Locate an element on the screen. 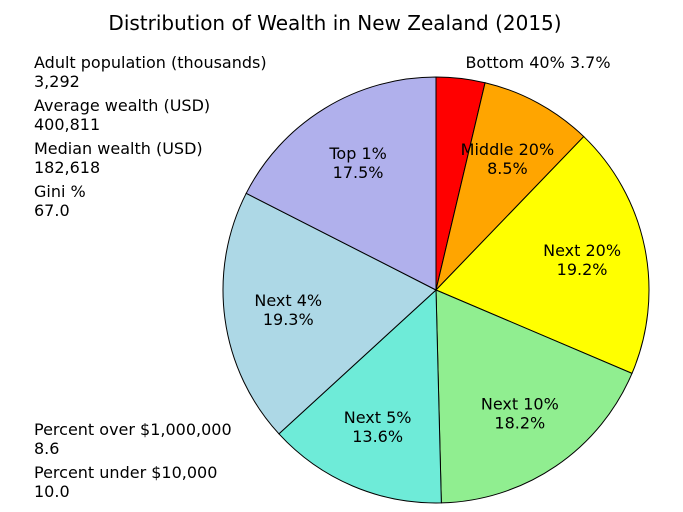 Image resolution: width=683 pixels, height=512 pixels. slice-value: 18.2% is located at coordinates (519, 422).